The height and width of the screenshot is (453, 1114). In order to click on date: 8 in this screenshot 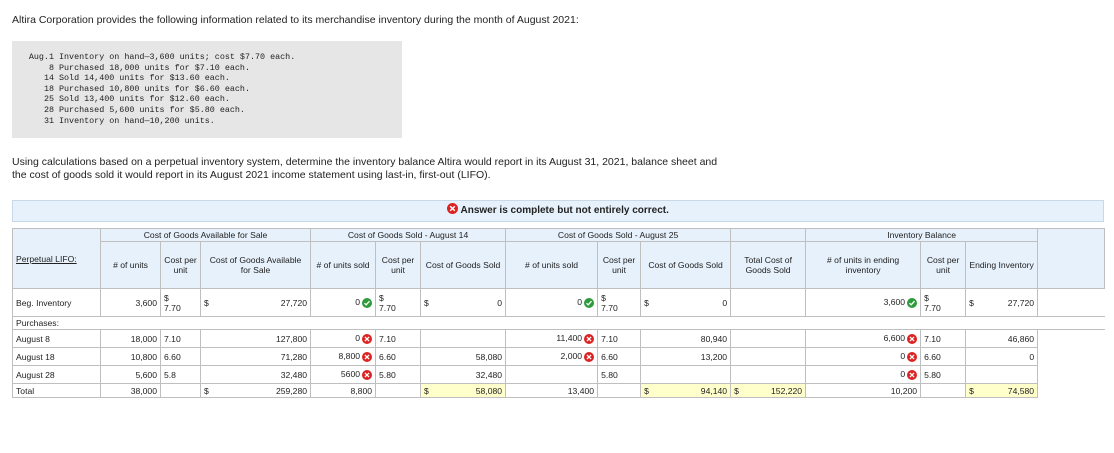, I will do `click(51, 67)`.